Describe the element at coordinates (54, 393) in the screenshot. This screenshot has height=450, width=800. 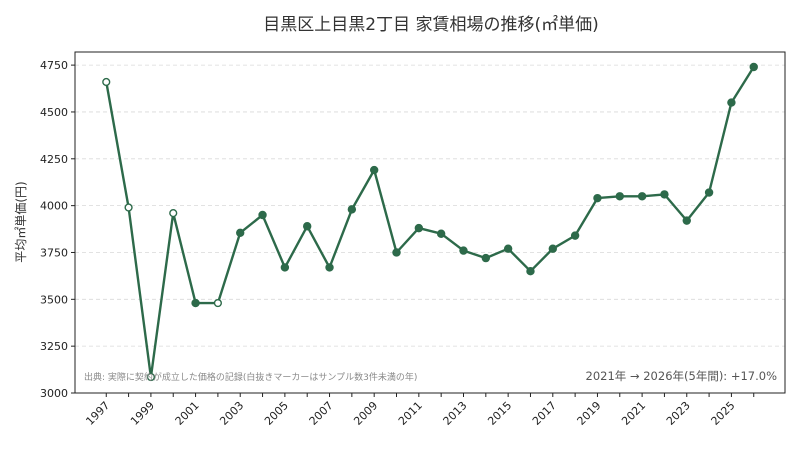
I see `y-tick-label: 3000` at that location.